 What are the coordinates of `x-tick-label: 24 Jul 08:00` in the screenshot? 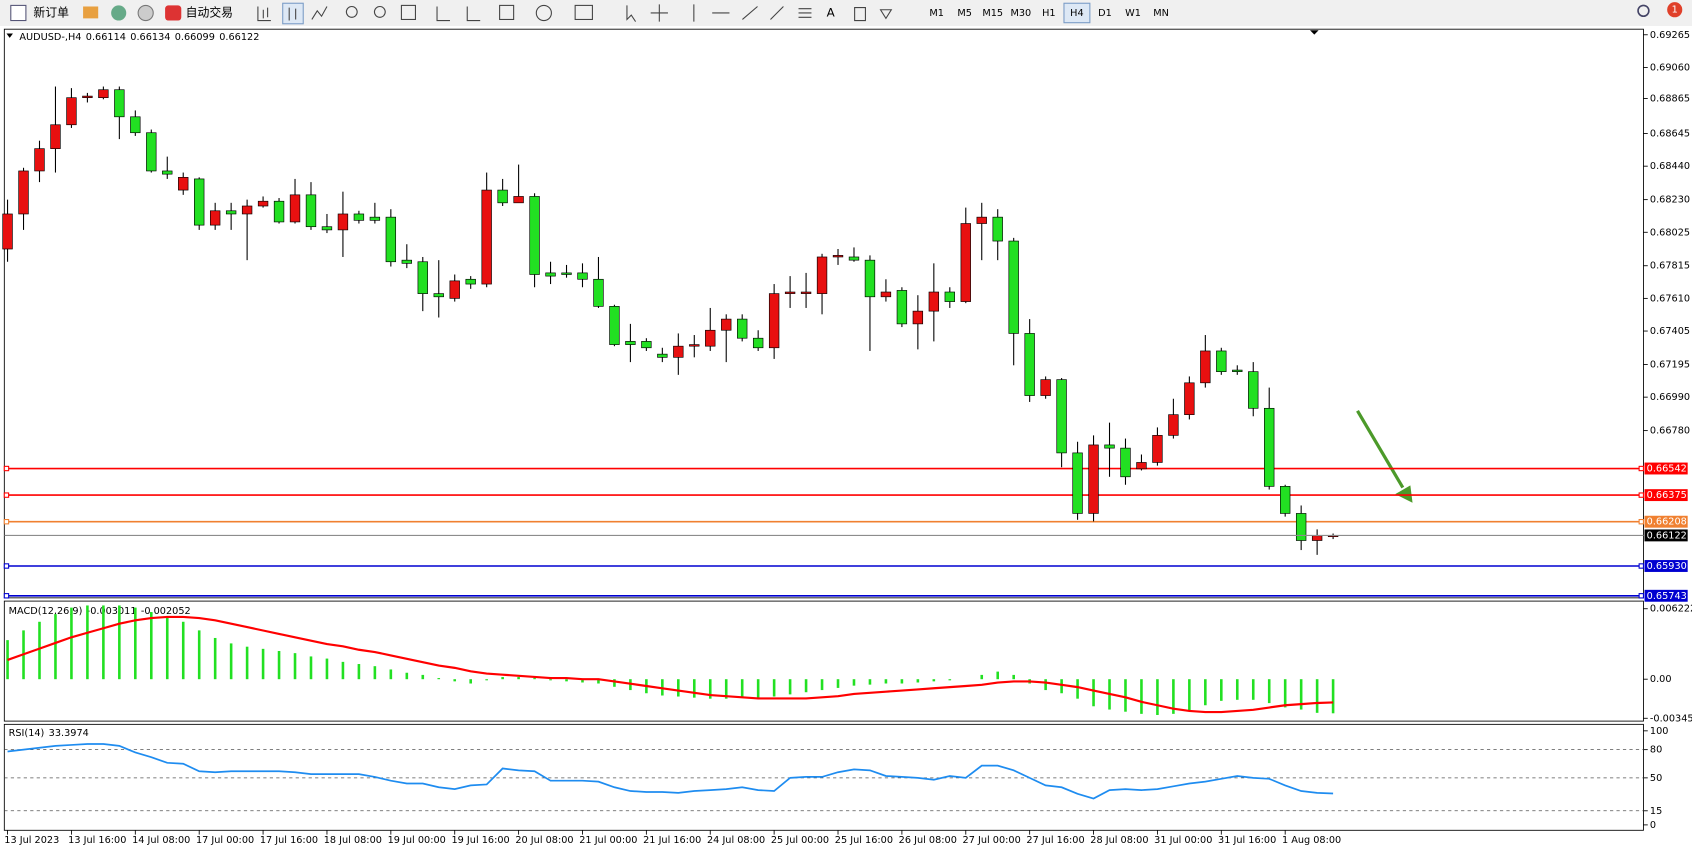 It's located at (736, 840).